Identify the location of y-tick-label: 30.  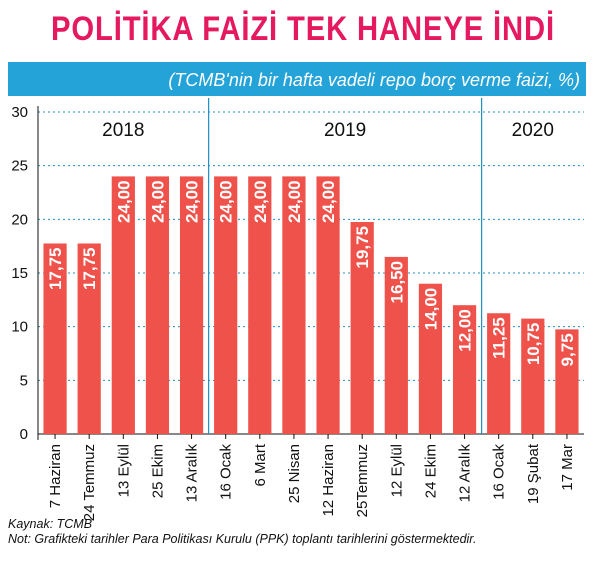
(19, 112).